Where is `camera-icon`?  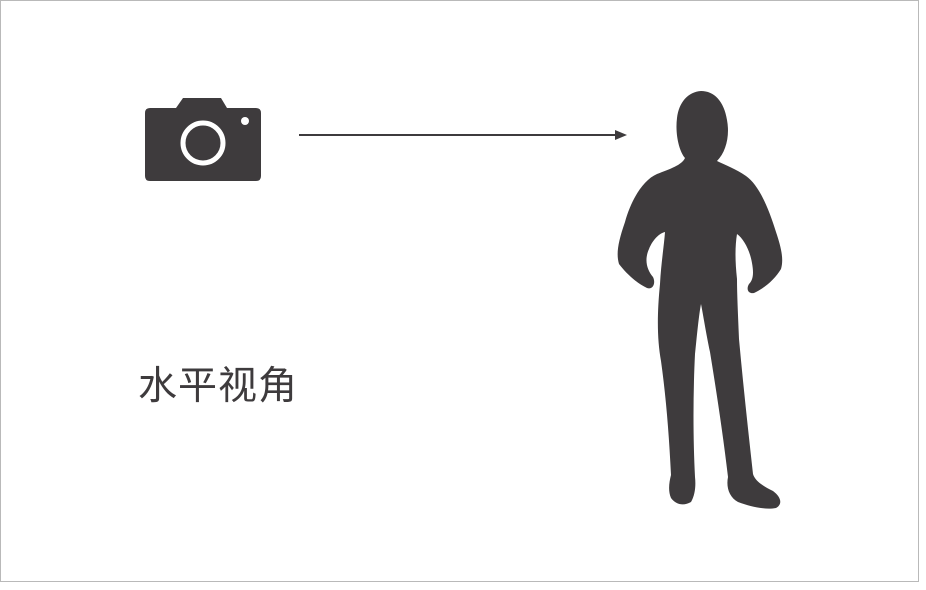
camera-icon is located at coordinates (203, 139).